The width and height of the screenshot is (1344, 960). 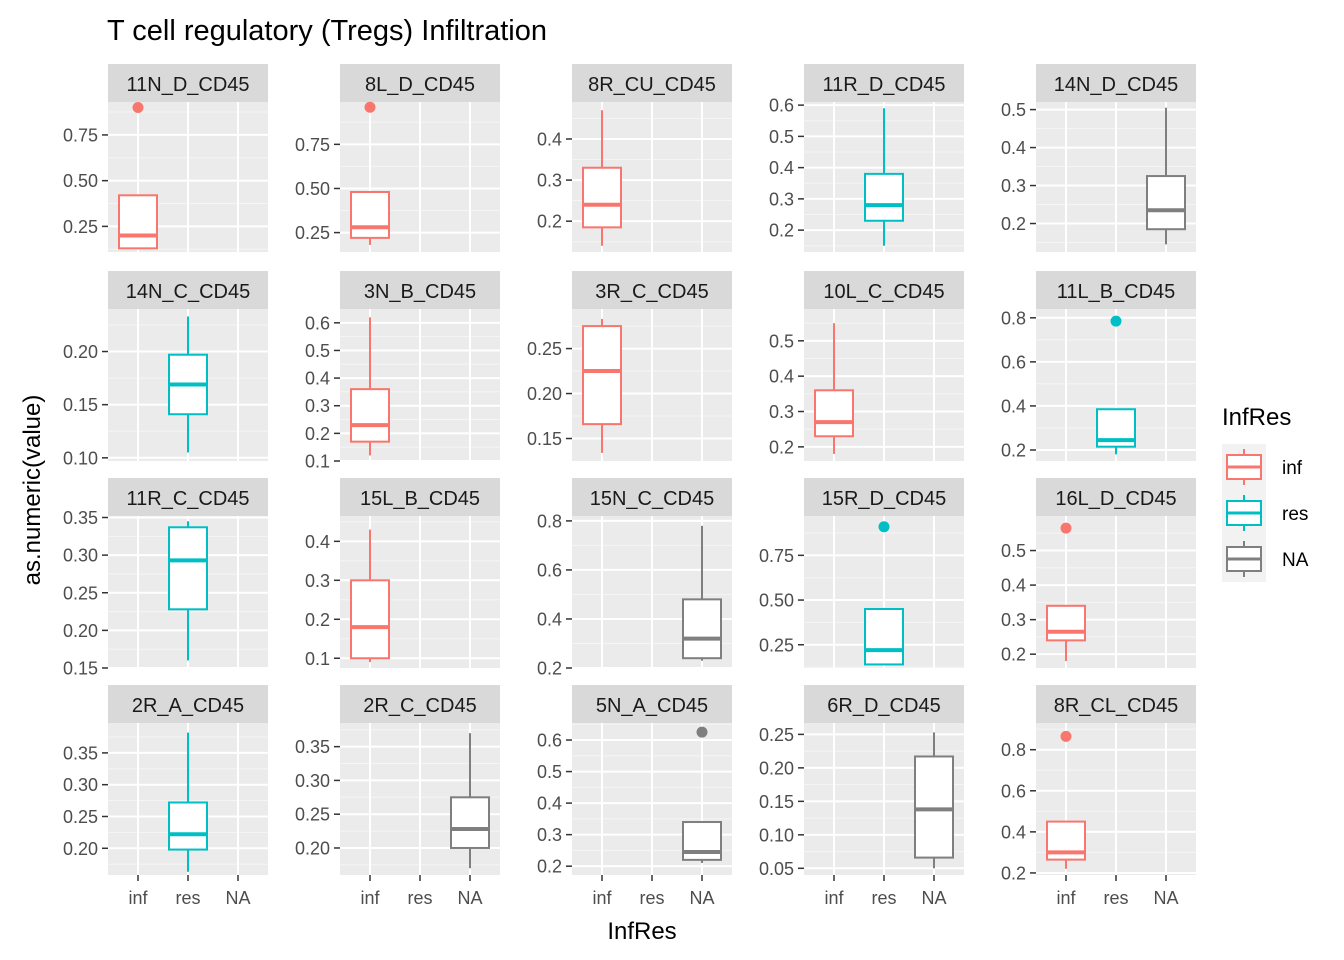 I want to click on y-tick-label: 0.1, so click(x=317, y=462).